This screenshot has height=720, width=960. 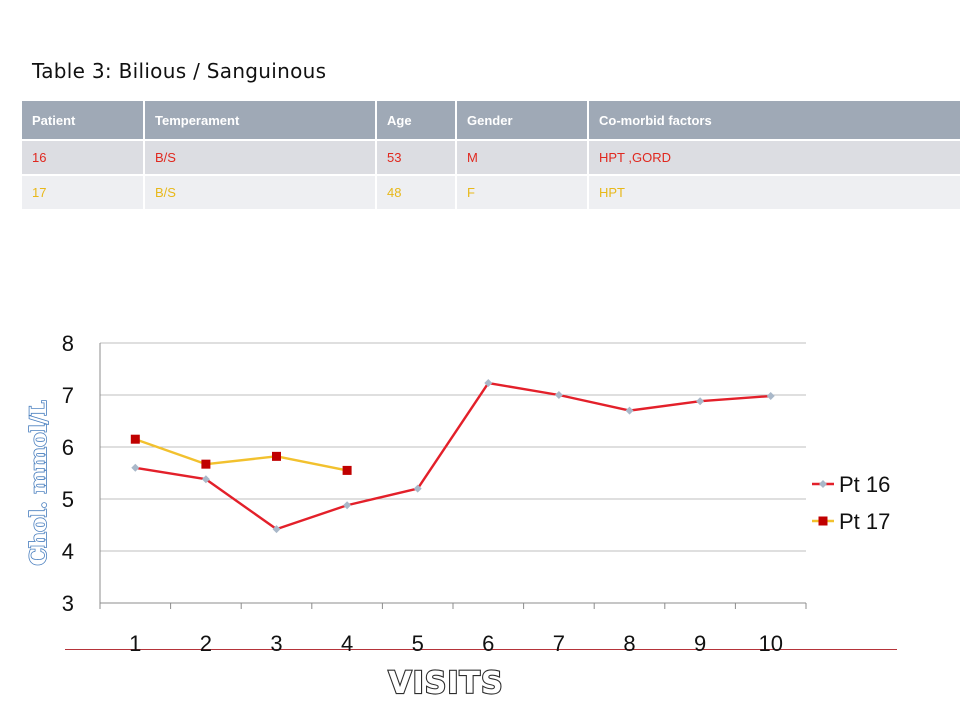 I want to click on chart-series, so click(x=452, y=456).